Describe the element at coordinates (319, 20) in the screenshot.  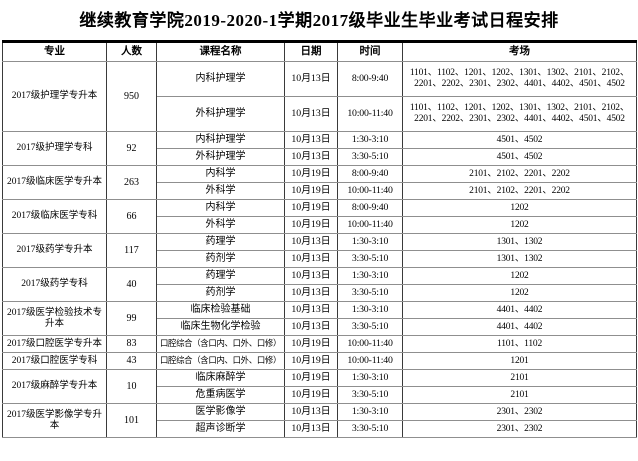
I see `page-title: 继续教育学院2019-2020-1学期2017级毕业生毕业考试日程安排` at that location.